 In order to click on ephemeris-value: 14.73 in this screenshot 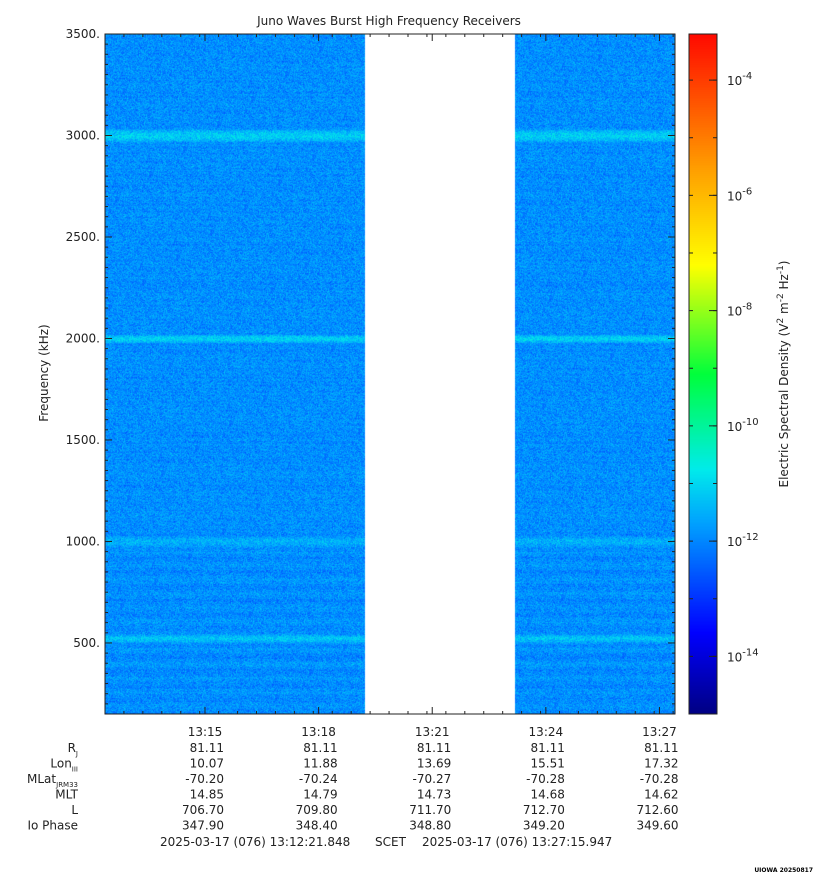, I will do `click(434, 795)`.